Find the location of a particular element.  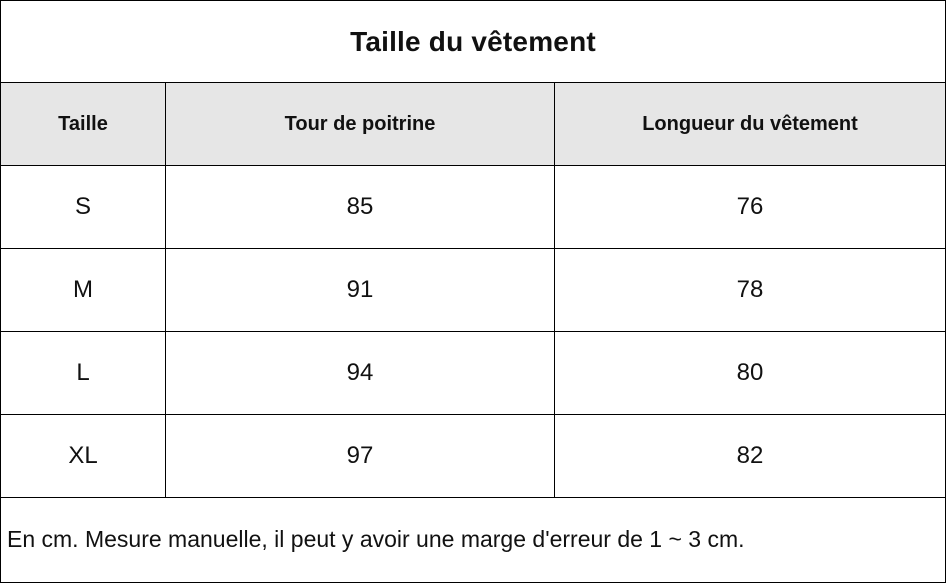

length-cell: 80 is located at coordinates (749, 373).